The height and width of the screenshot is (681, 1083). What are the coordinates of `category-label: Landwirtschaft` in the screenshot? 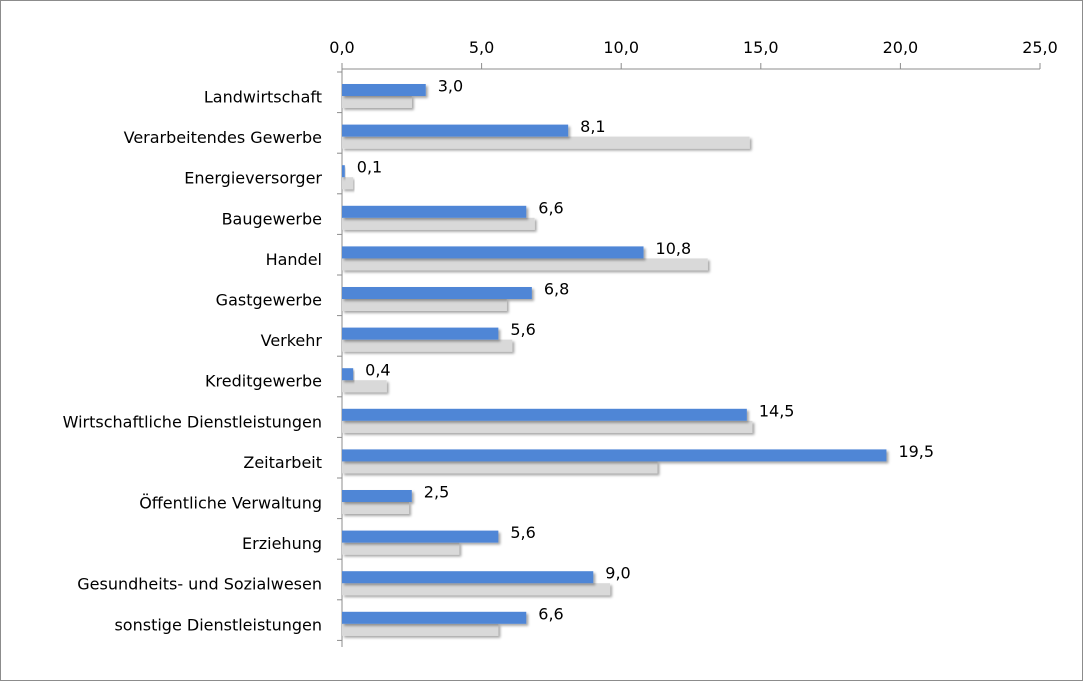 It's located at (263, 97).